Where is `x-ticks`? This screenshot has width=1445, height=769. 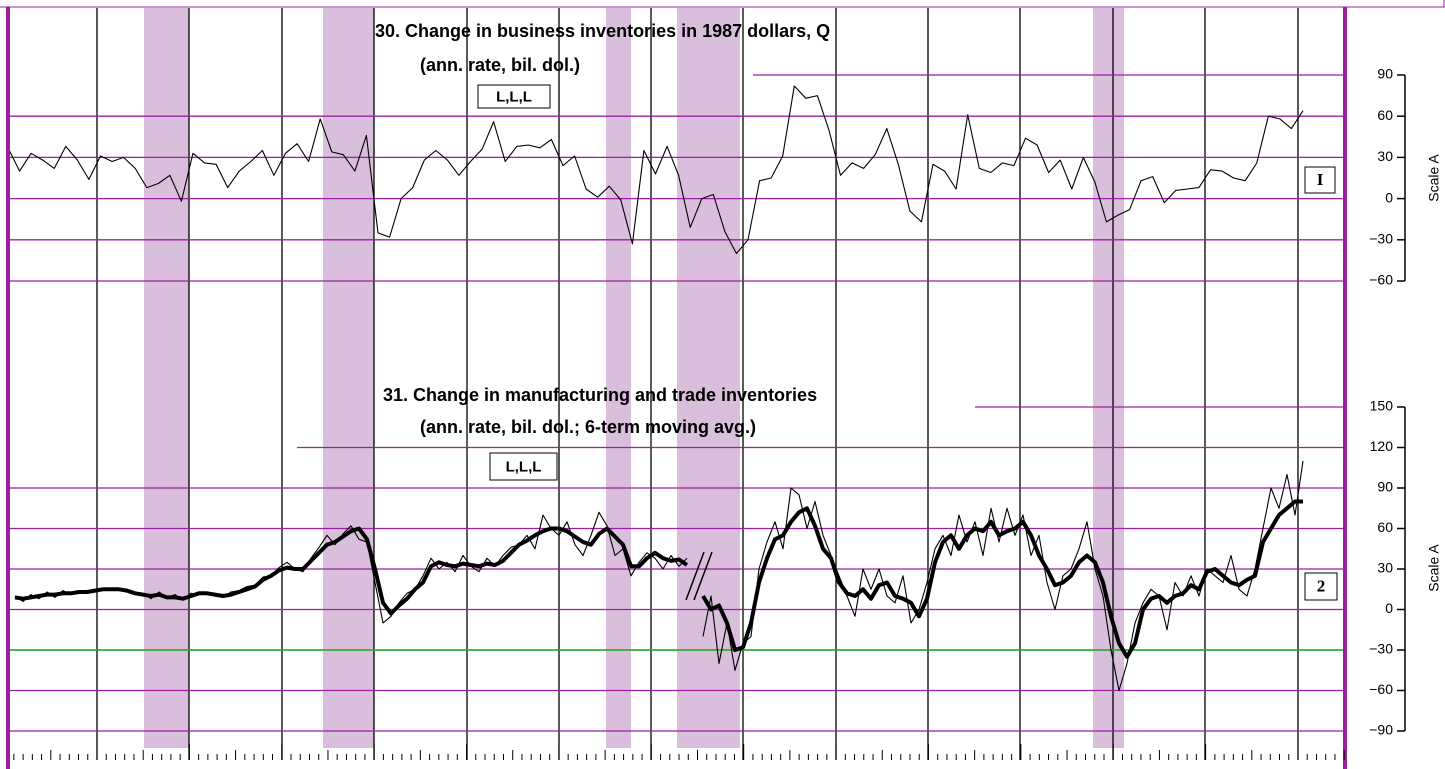
x-ticks is located at coordinates (679, 752).